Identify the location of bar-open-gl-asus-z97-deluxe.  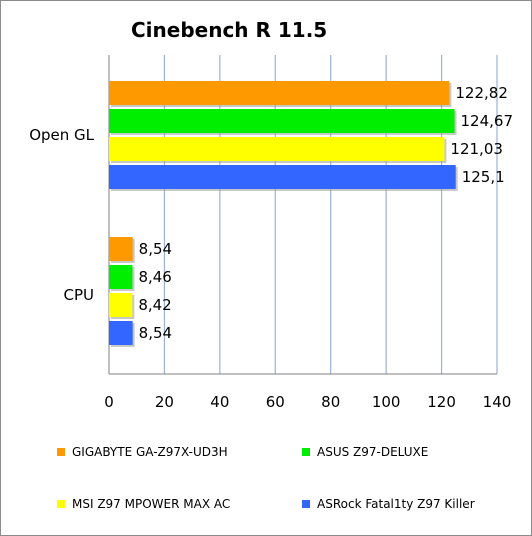
(282, 121).